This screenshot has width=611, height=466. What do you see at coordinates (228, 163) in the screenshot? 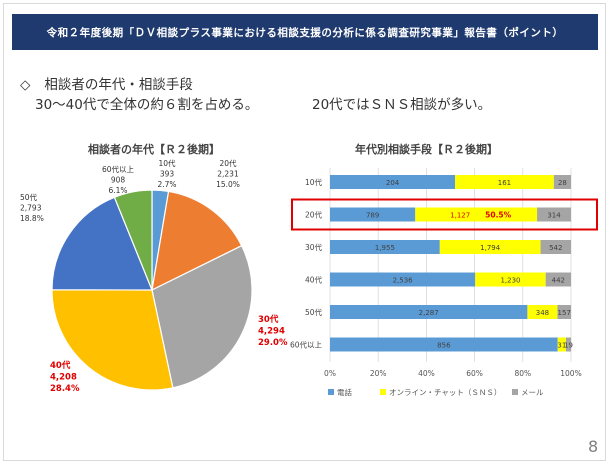
I see `pie-label-1-0: 20代` at bounding box center [228, 163].